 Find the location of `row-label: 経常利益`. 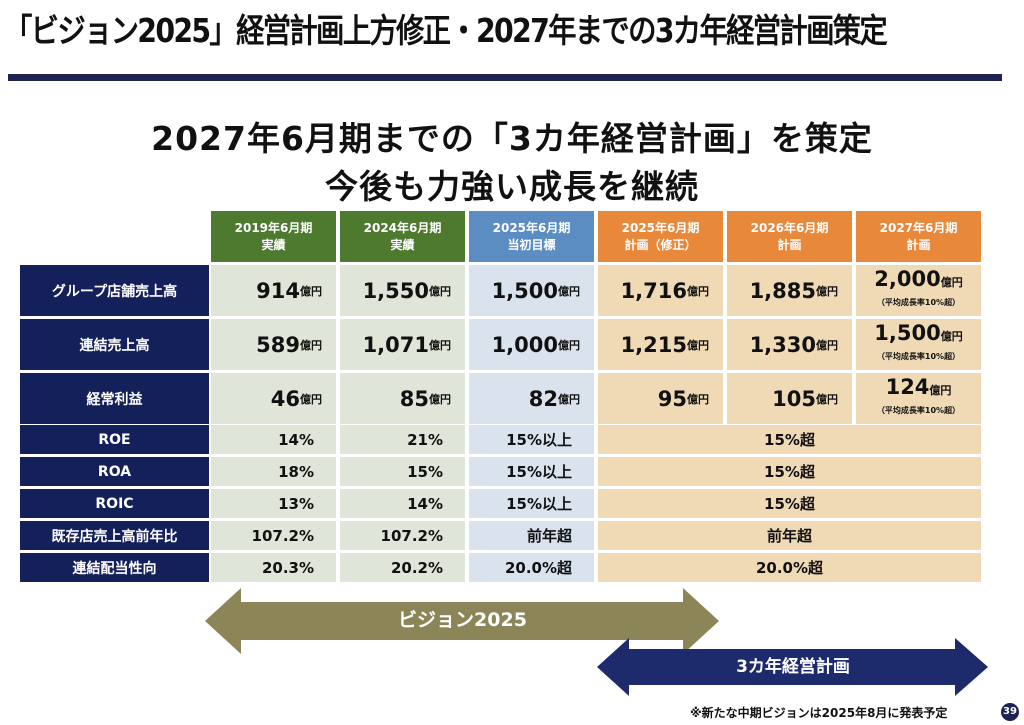

row-label: 経常利益 is located at coordinates (114, 398).